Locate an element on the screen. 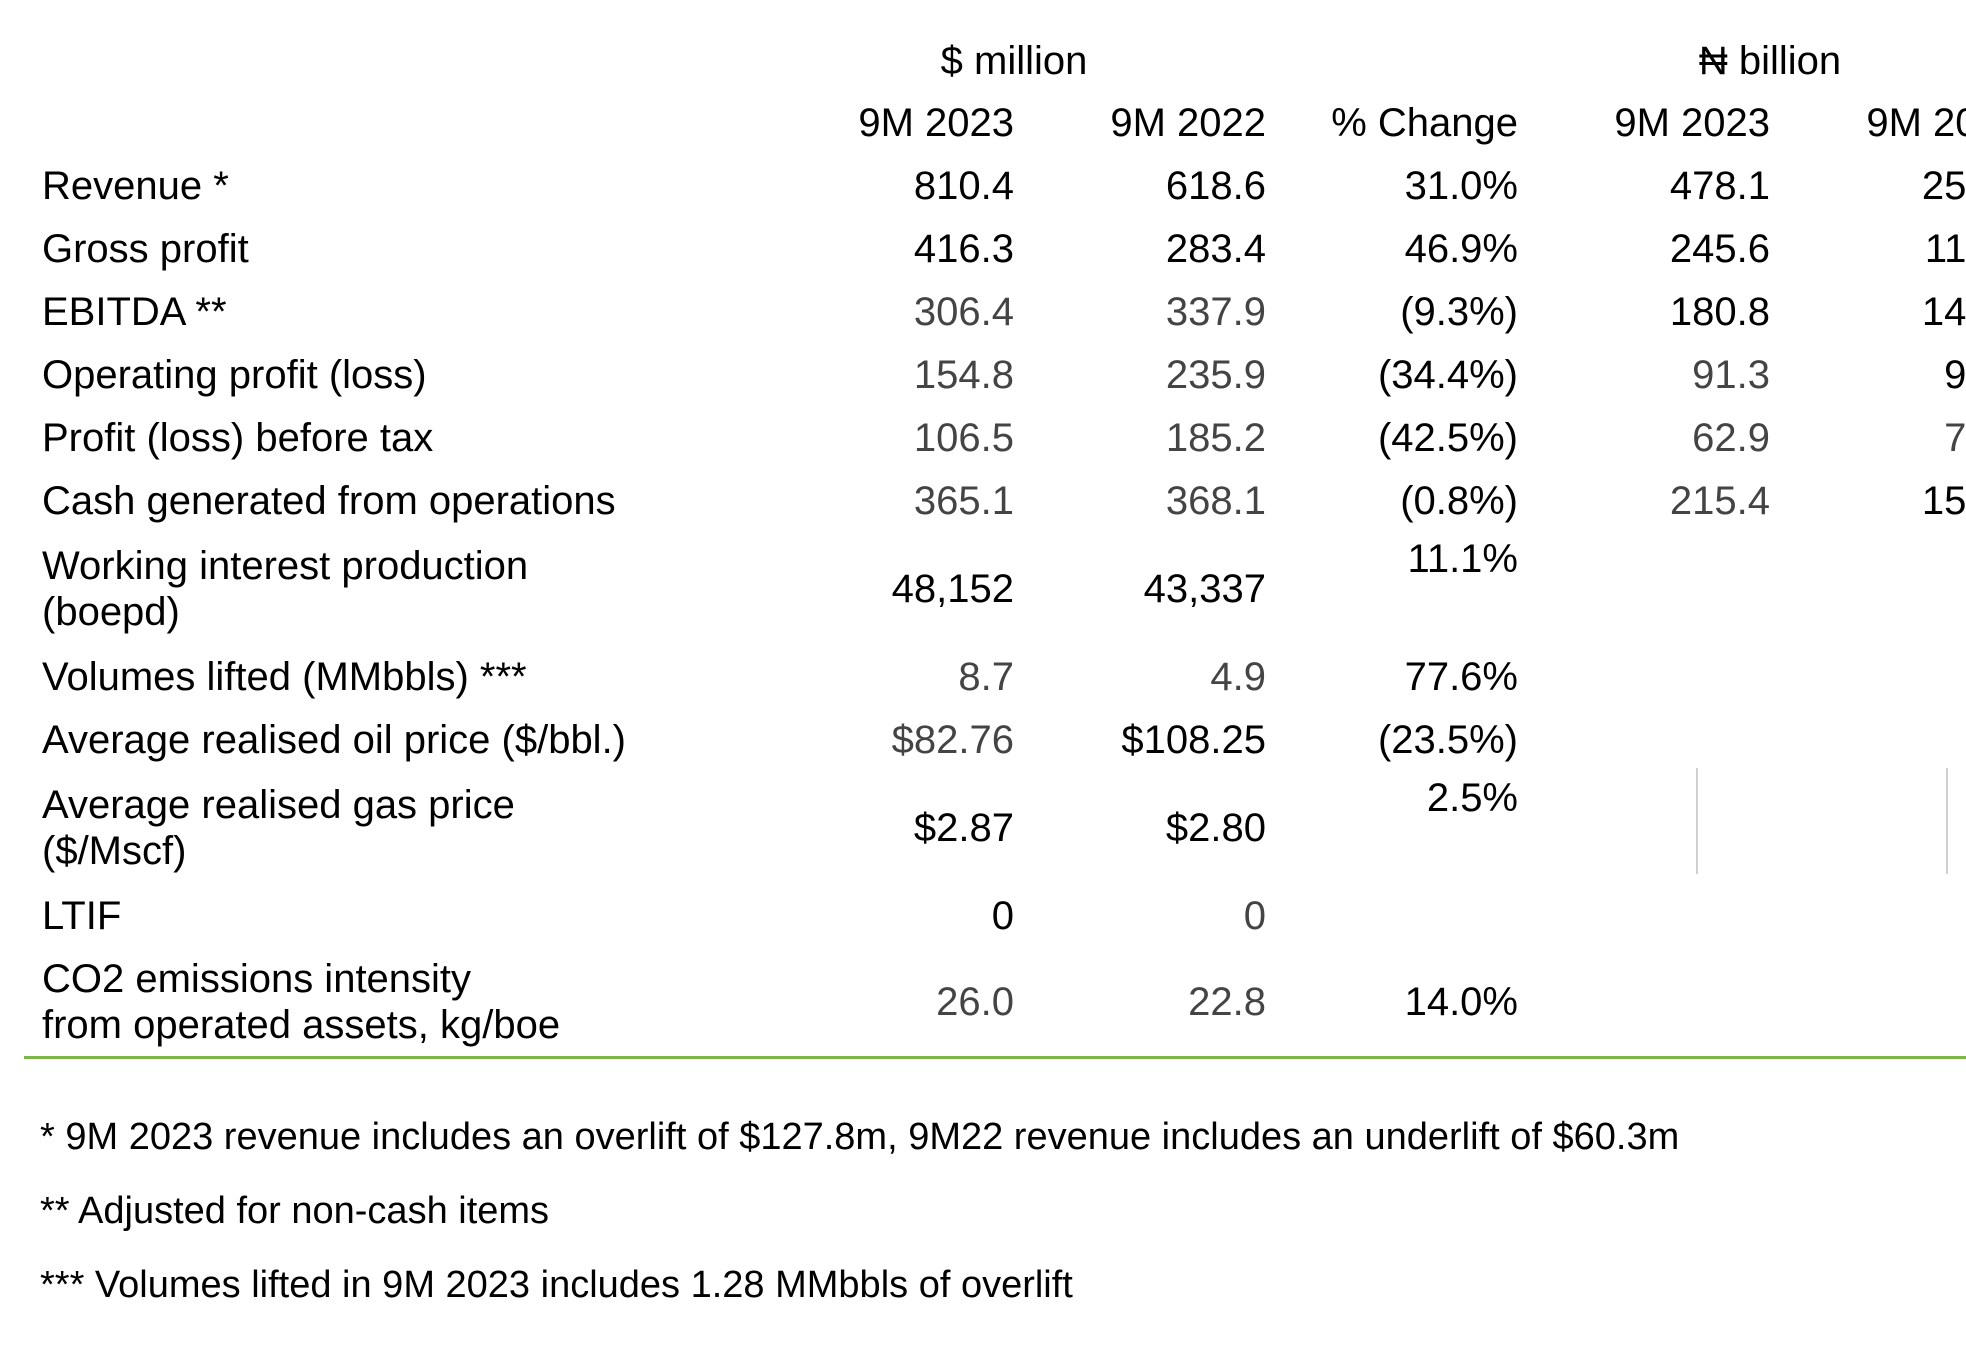 The width and height of the screenshot is (1966, 1346). usd-2023-value: 306.4 is located at coordinates (963, 311).